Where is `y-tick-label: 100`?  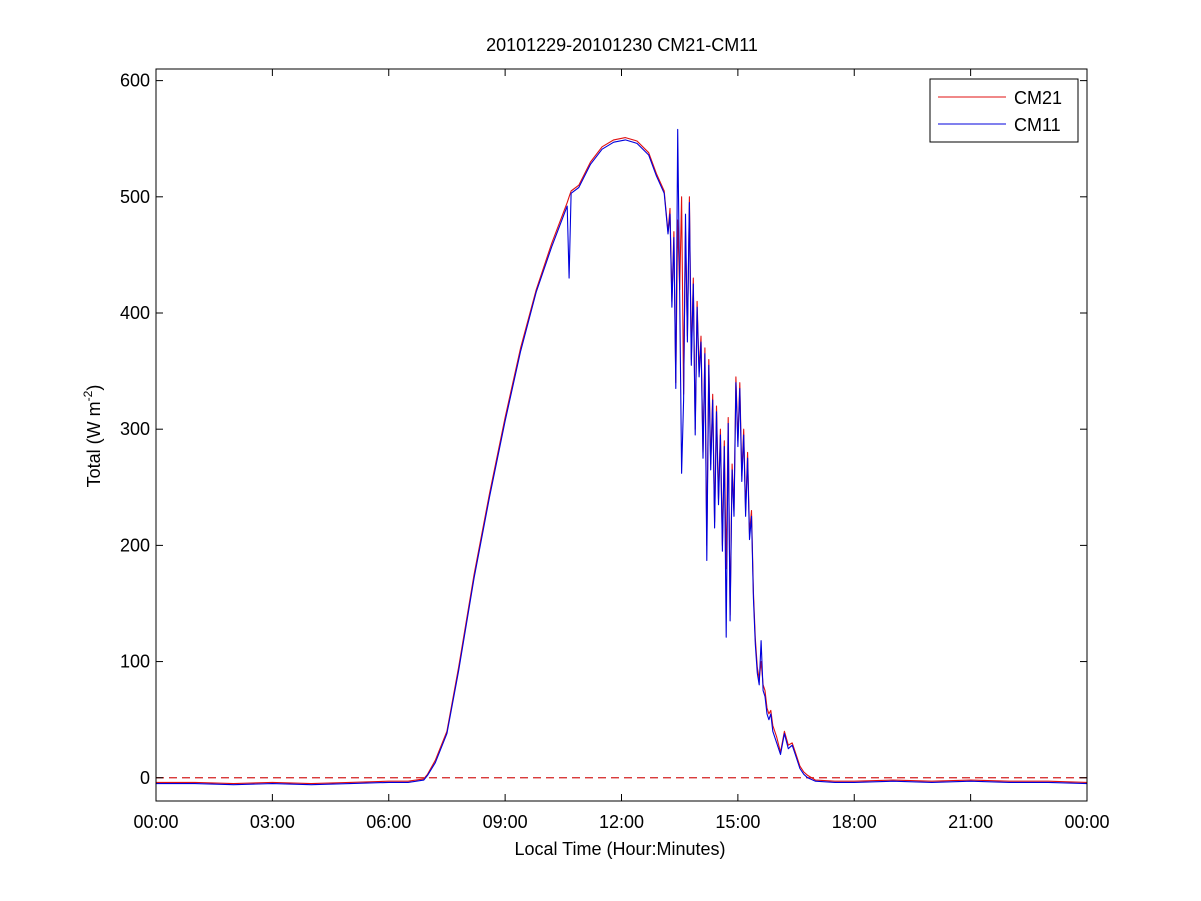 y-tick-label: 100 is located at coordinates (135, 662).